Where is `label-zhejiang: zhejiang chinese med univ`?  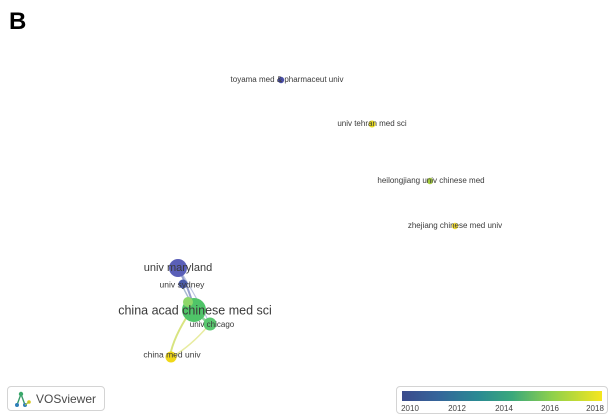
label-zhejiang: zhejiang chinese med univ is located at coordinates (455, 225).